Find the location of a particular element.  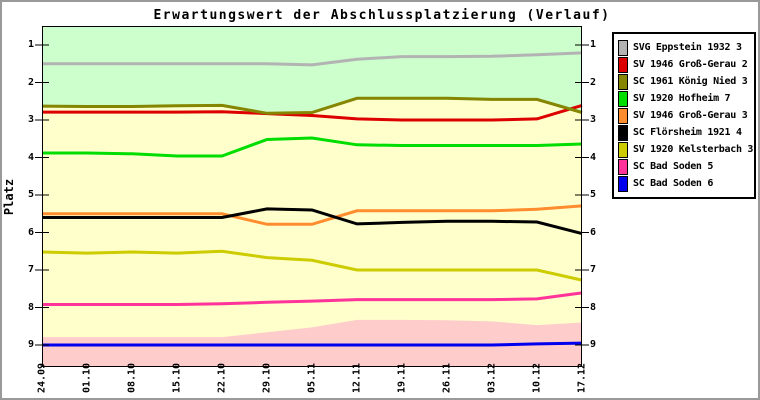

x-tick-label: 24.09 is located at coordinates (42, 378).